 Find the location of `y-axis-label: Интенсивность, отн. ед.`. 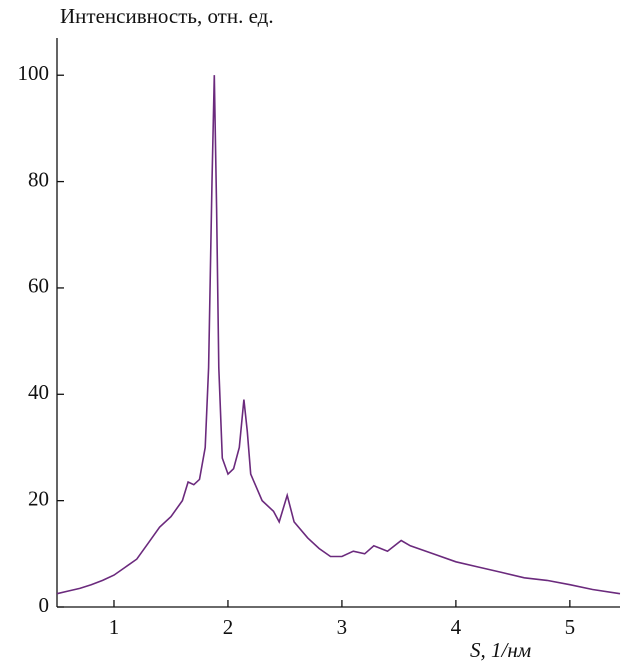

y-axis-label: Интенсивность, отн. ед. is located at coordinates (167, 16).